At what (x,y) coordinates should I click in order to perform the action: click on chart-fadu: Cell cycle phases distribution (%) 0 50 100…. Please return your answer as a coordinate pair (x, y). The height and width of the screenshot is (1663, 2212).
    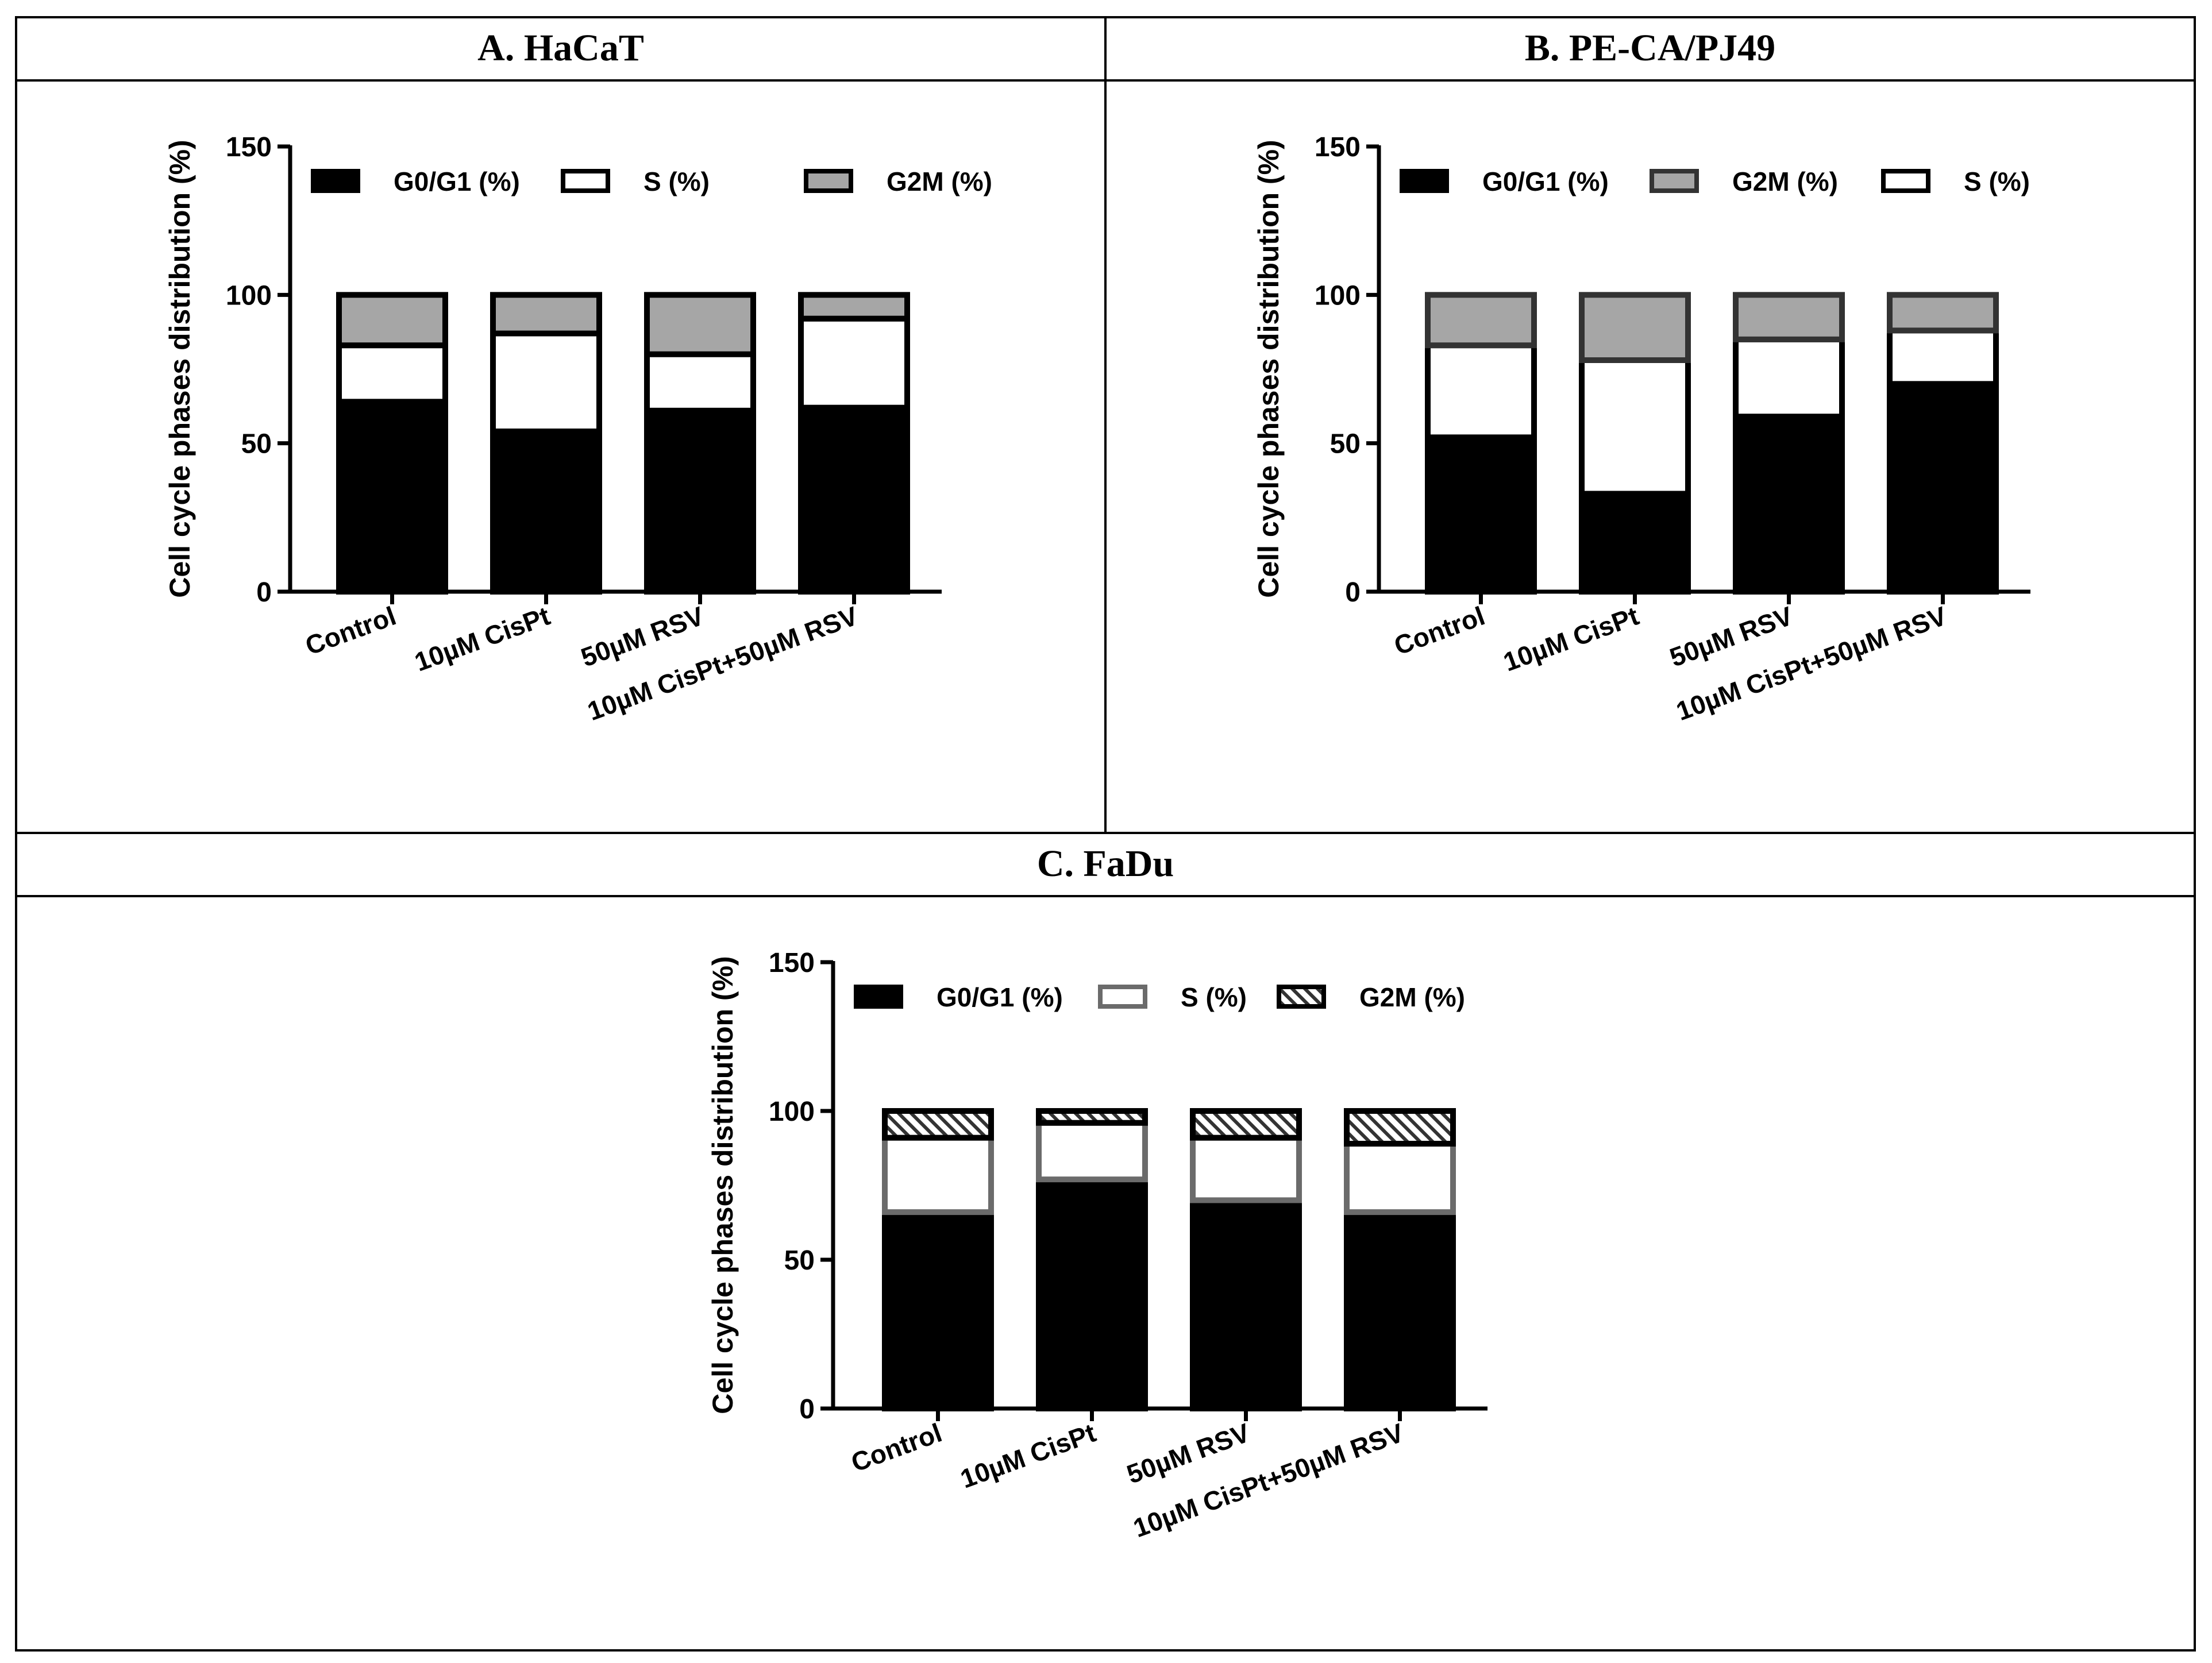
    Looking at the image, I should click on (1097, 1245).